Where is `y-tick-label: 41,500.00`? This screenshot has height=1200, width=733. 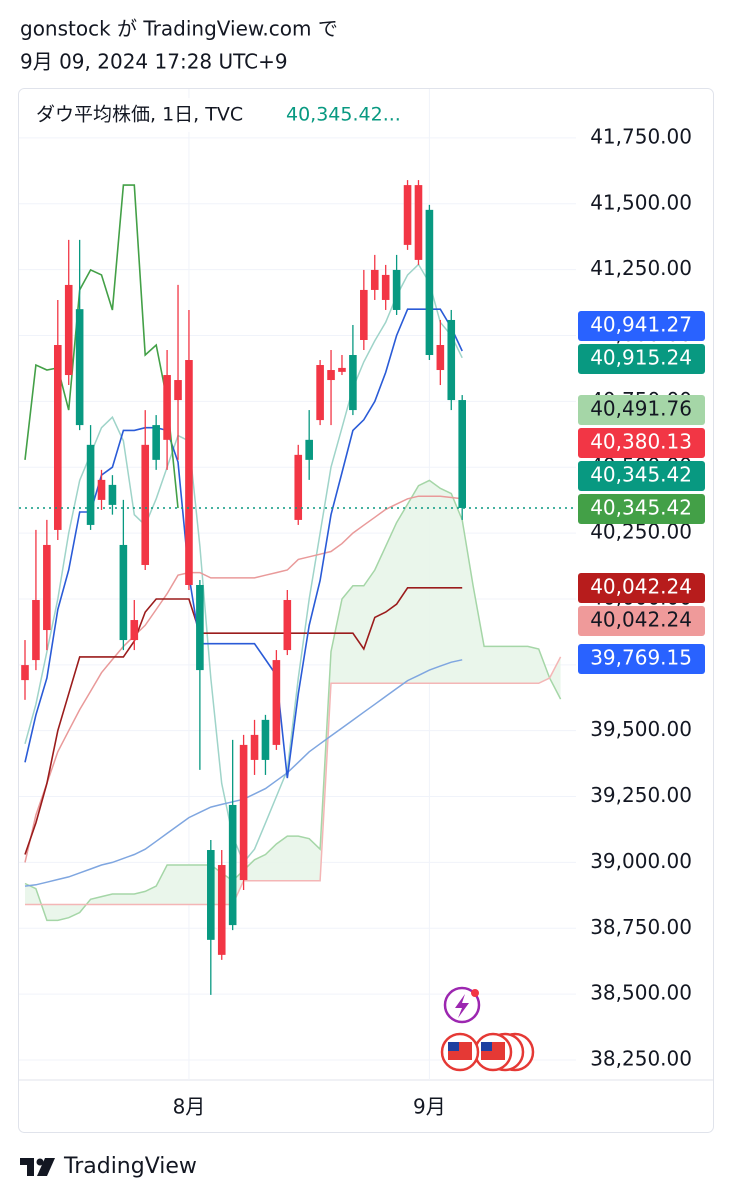
y-tick-label: 41,500.00 is located at coordinates (641, 202).